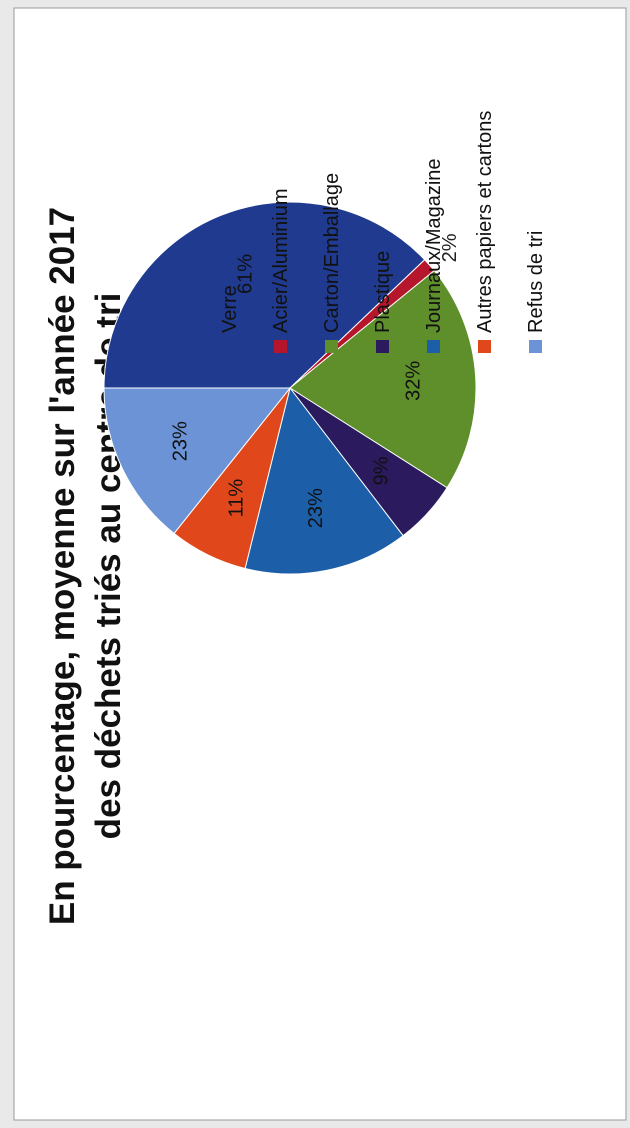  I want to click on legend-label: Refus de tri, so click(536, 282).